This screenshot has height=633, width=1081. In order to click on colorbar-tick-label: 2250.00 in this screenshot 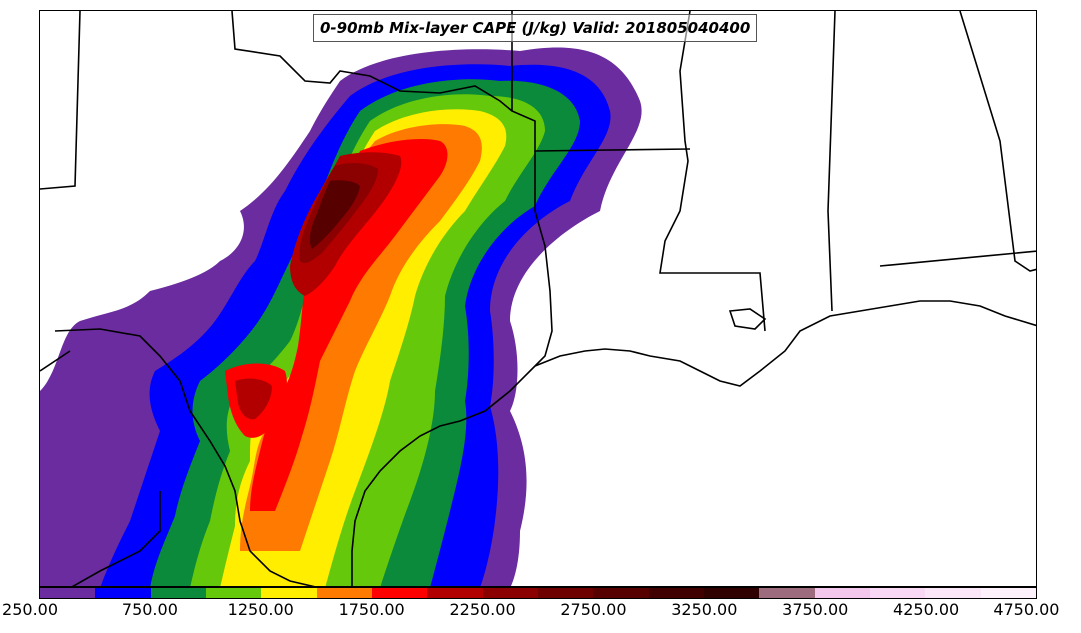, I will do `click(482, 609)`.